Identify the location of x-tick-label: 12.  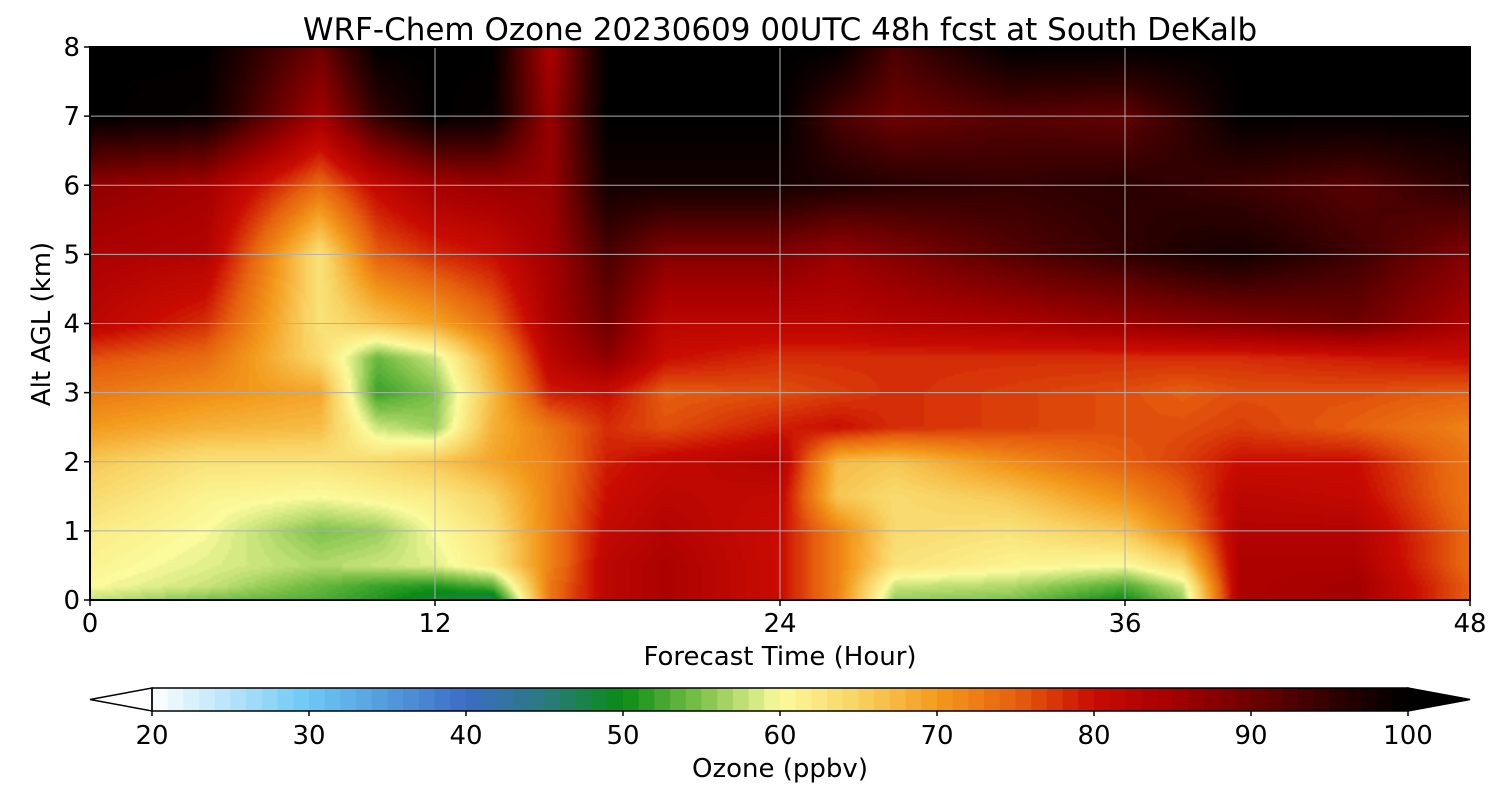
(434, 624).